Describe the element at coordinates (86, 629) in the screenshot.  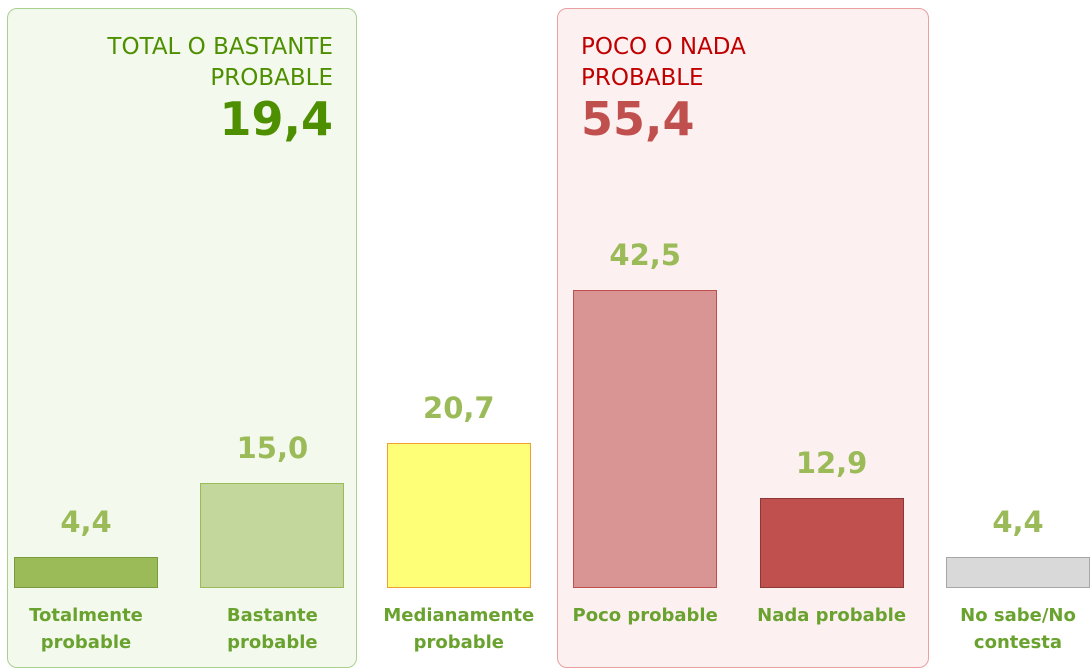
I see `category-label: Totalmente probable` at that location.